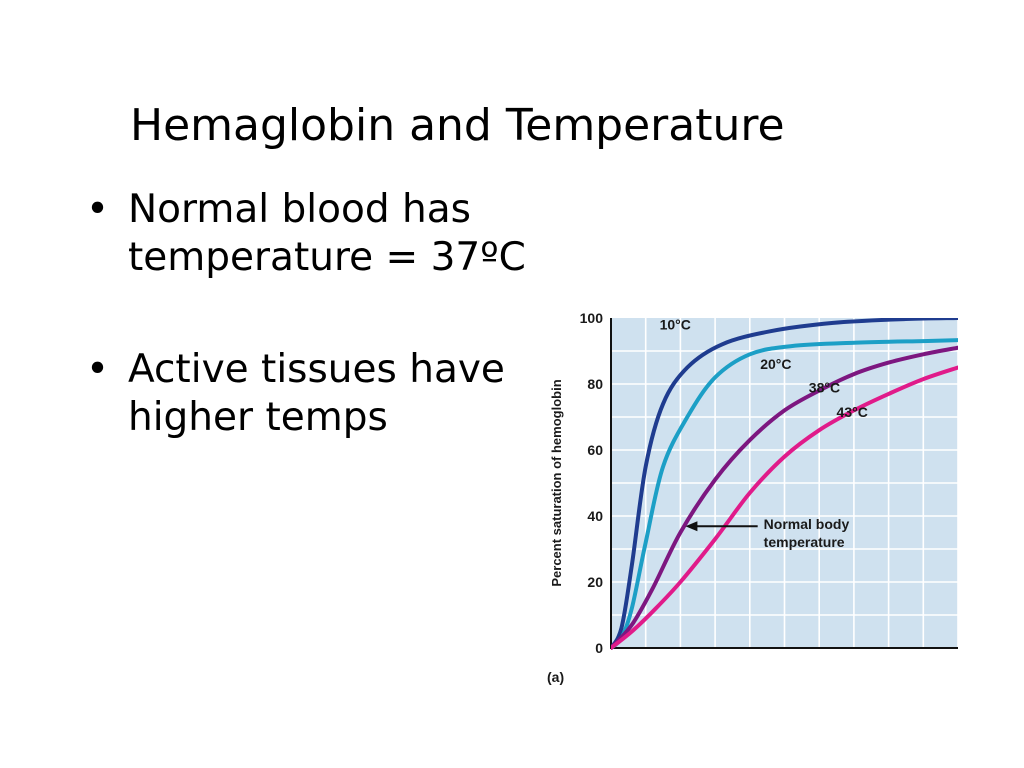 The width and height of the screenshot is (1024, 768). What do you see at coordinates (592, 318) in the screenshot?
I see `y-tick-label: 100` at bounding box center [592, 318].